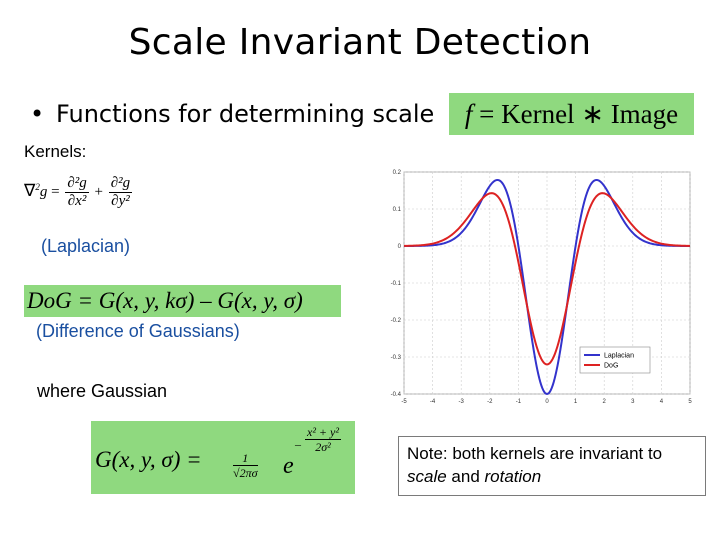 Image resolution: width=720 pixels, height=540 pixels. I want to click on formula-box: f = Kernel ∗ Image, so click(571, 114).